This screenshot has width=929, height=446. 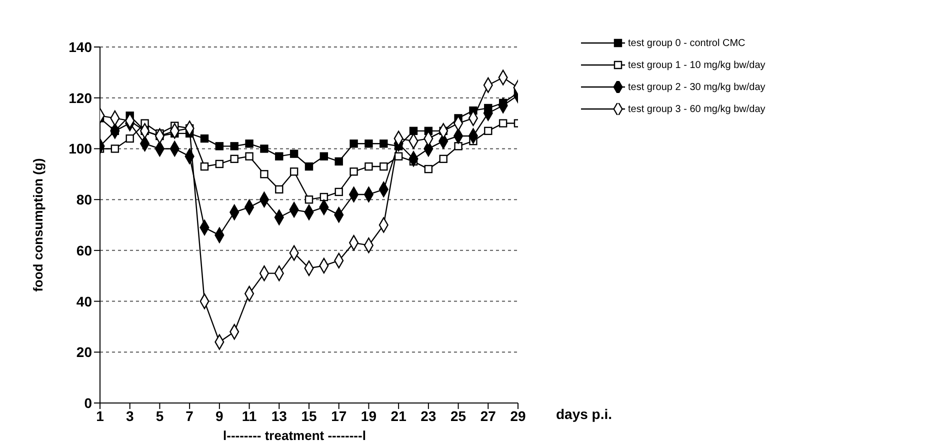 What do you see at coordinates (584, 414) in the screenshot?
I see `x-axis-title: days p.i.` at bounding box center [584, 414].